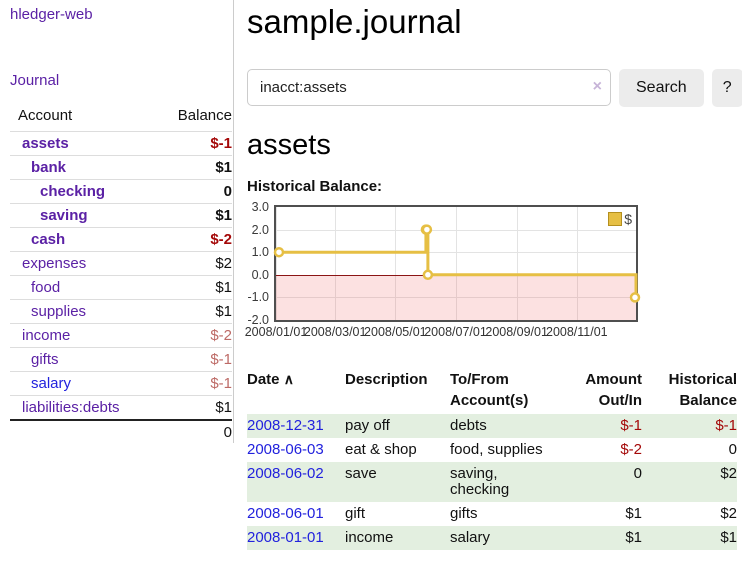 The height and width of the screenshot is (582, 742). What do you see at coordinates (726, 88) in the screenshot?
I see `help-button: ?` at bounding box center [726, 88].